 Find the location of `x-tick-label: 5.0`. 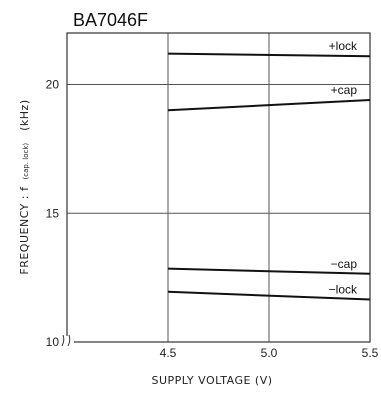

x-tick-label: 5.0 is located at coordinates (269, 353).